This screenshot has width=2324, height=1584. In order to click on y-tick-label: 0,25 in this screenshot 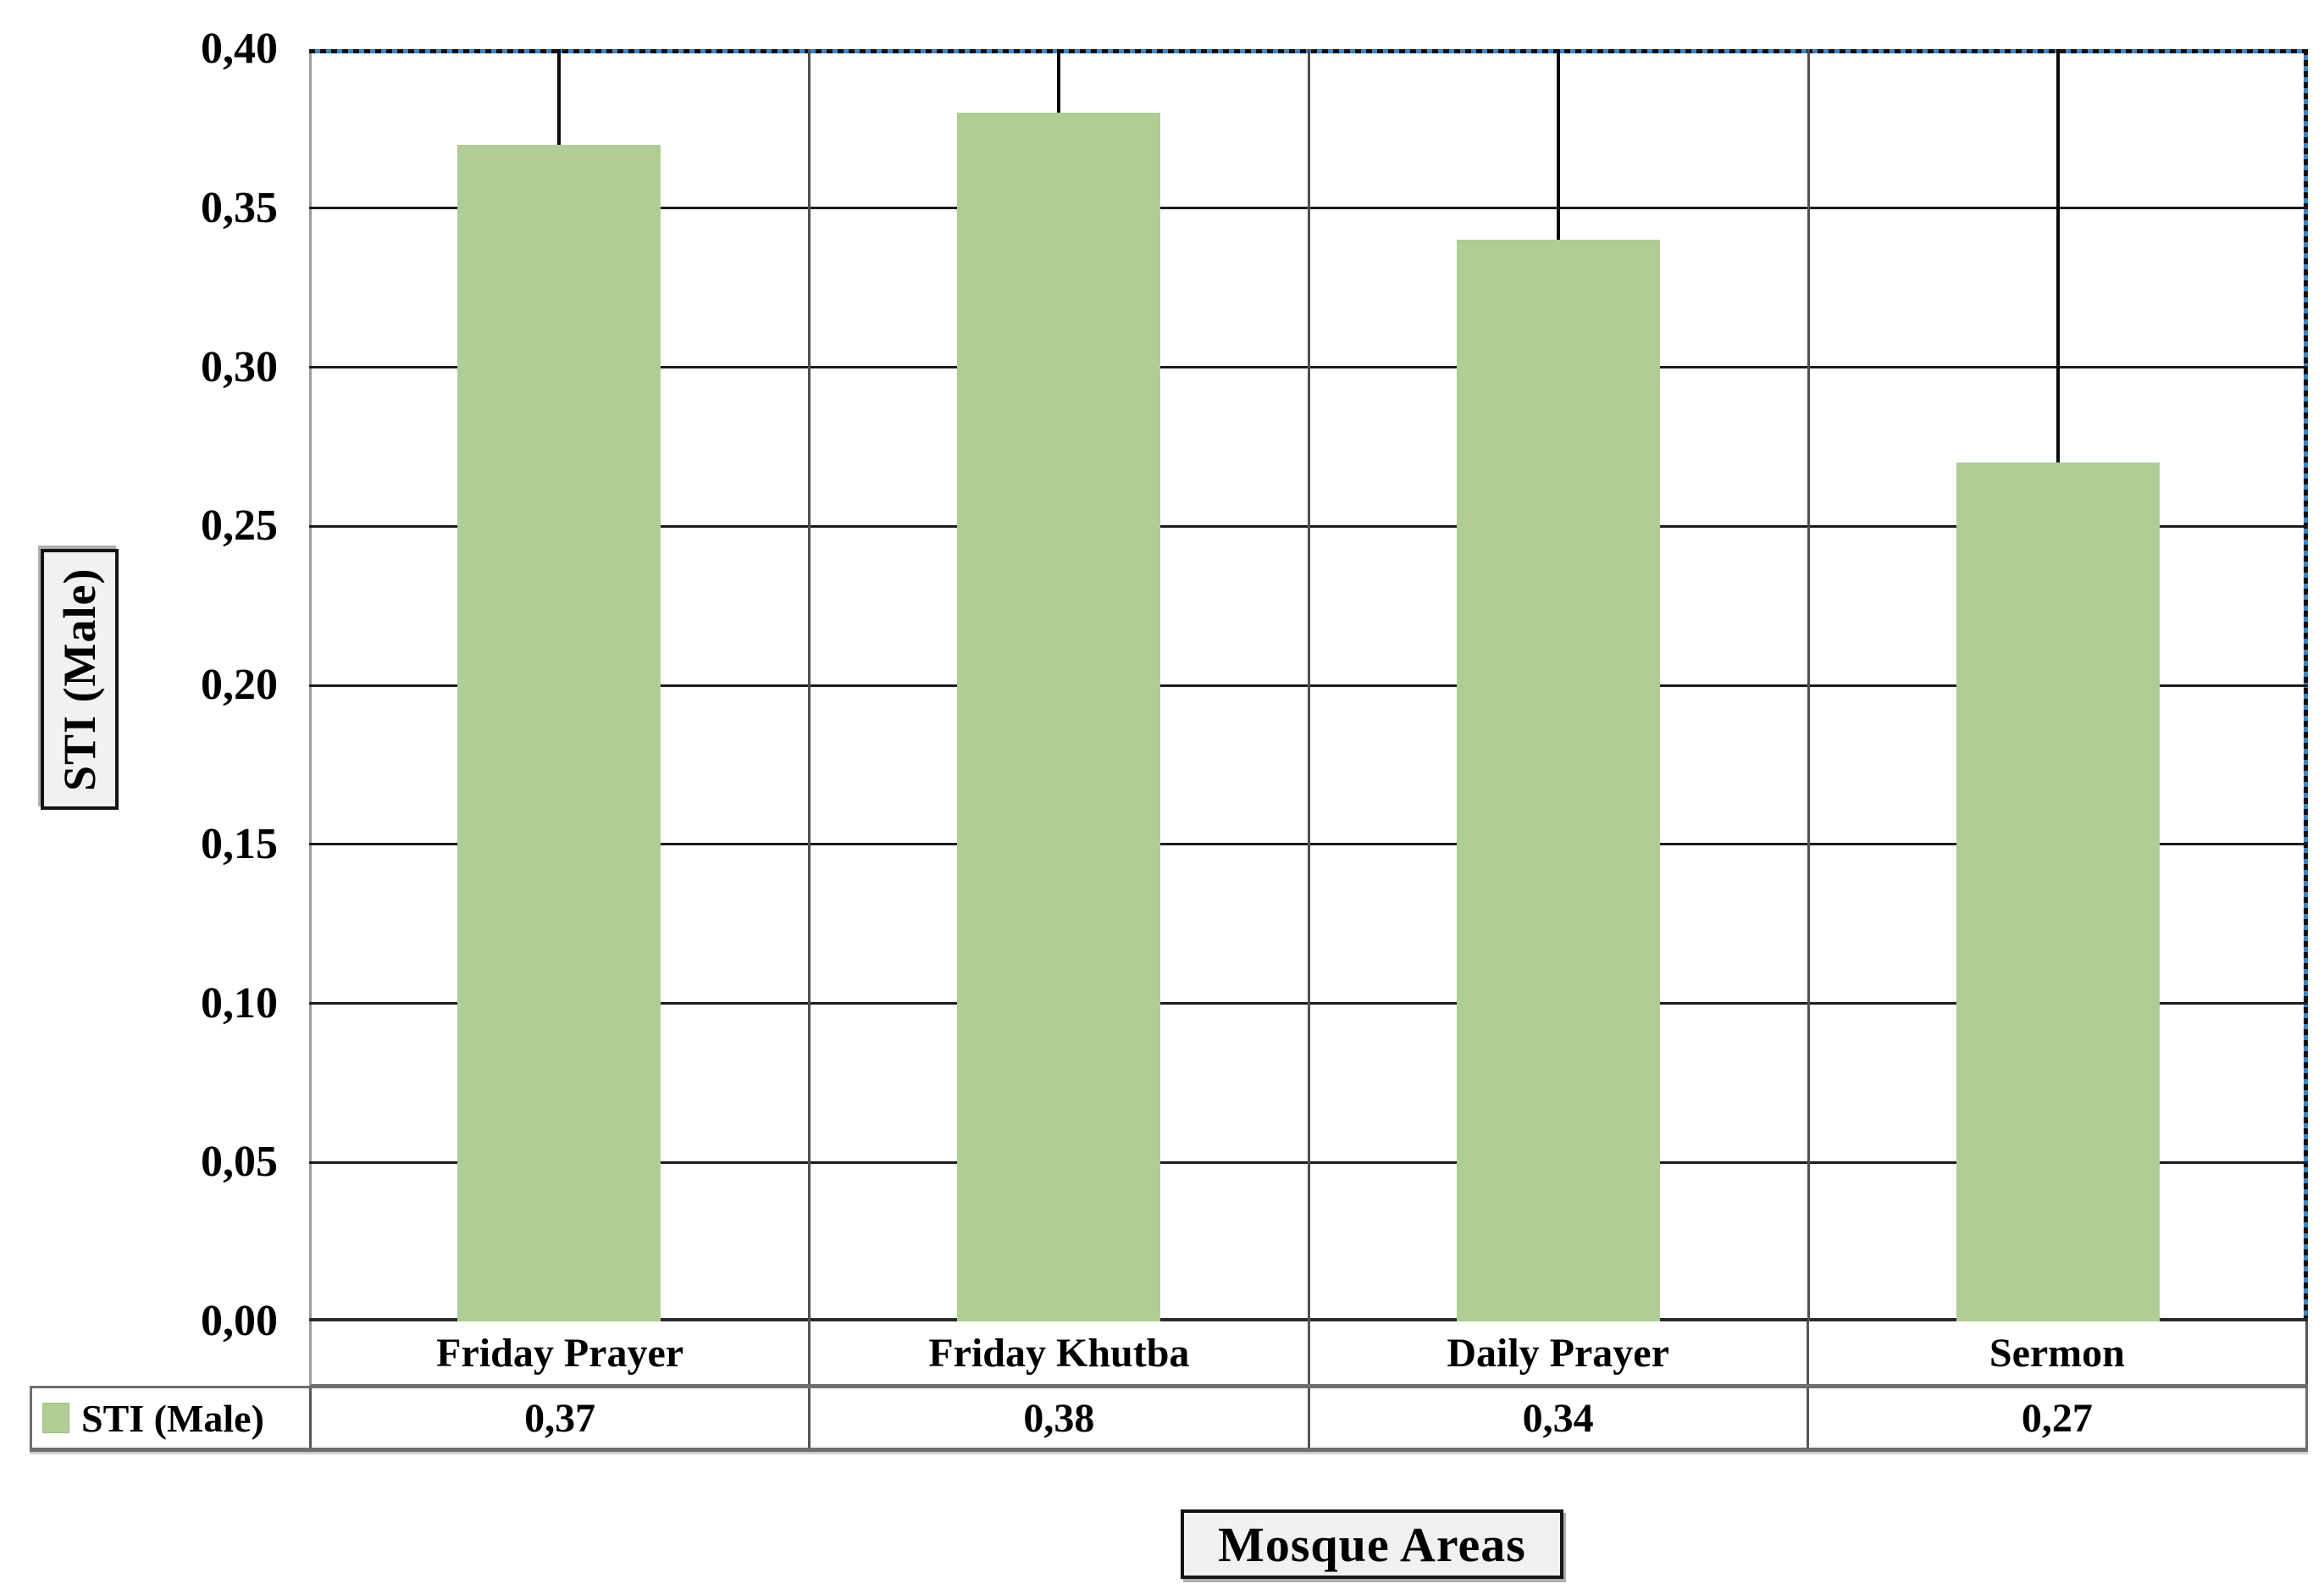, I will do `click(240, 526)`.